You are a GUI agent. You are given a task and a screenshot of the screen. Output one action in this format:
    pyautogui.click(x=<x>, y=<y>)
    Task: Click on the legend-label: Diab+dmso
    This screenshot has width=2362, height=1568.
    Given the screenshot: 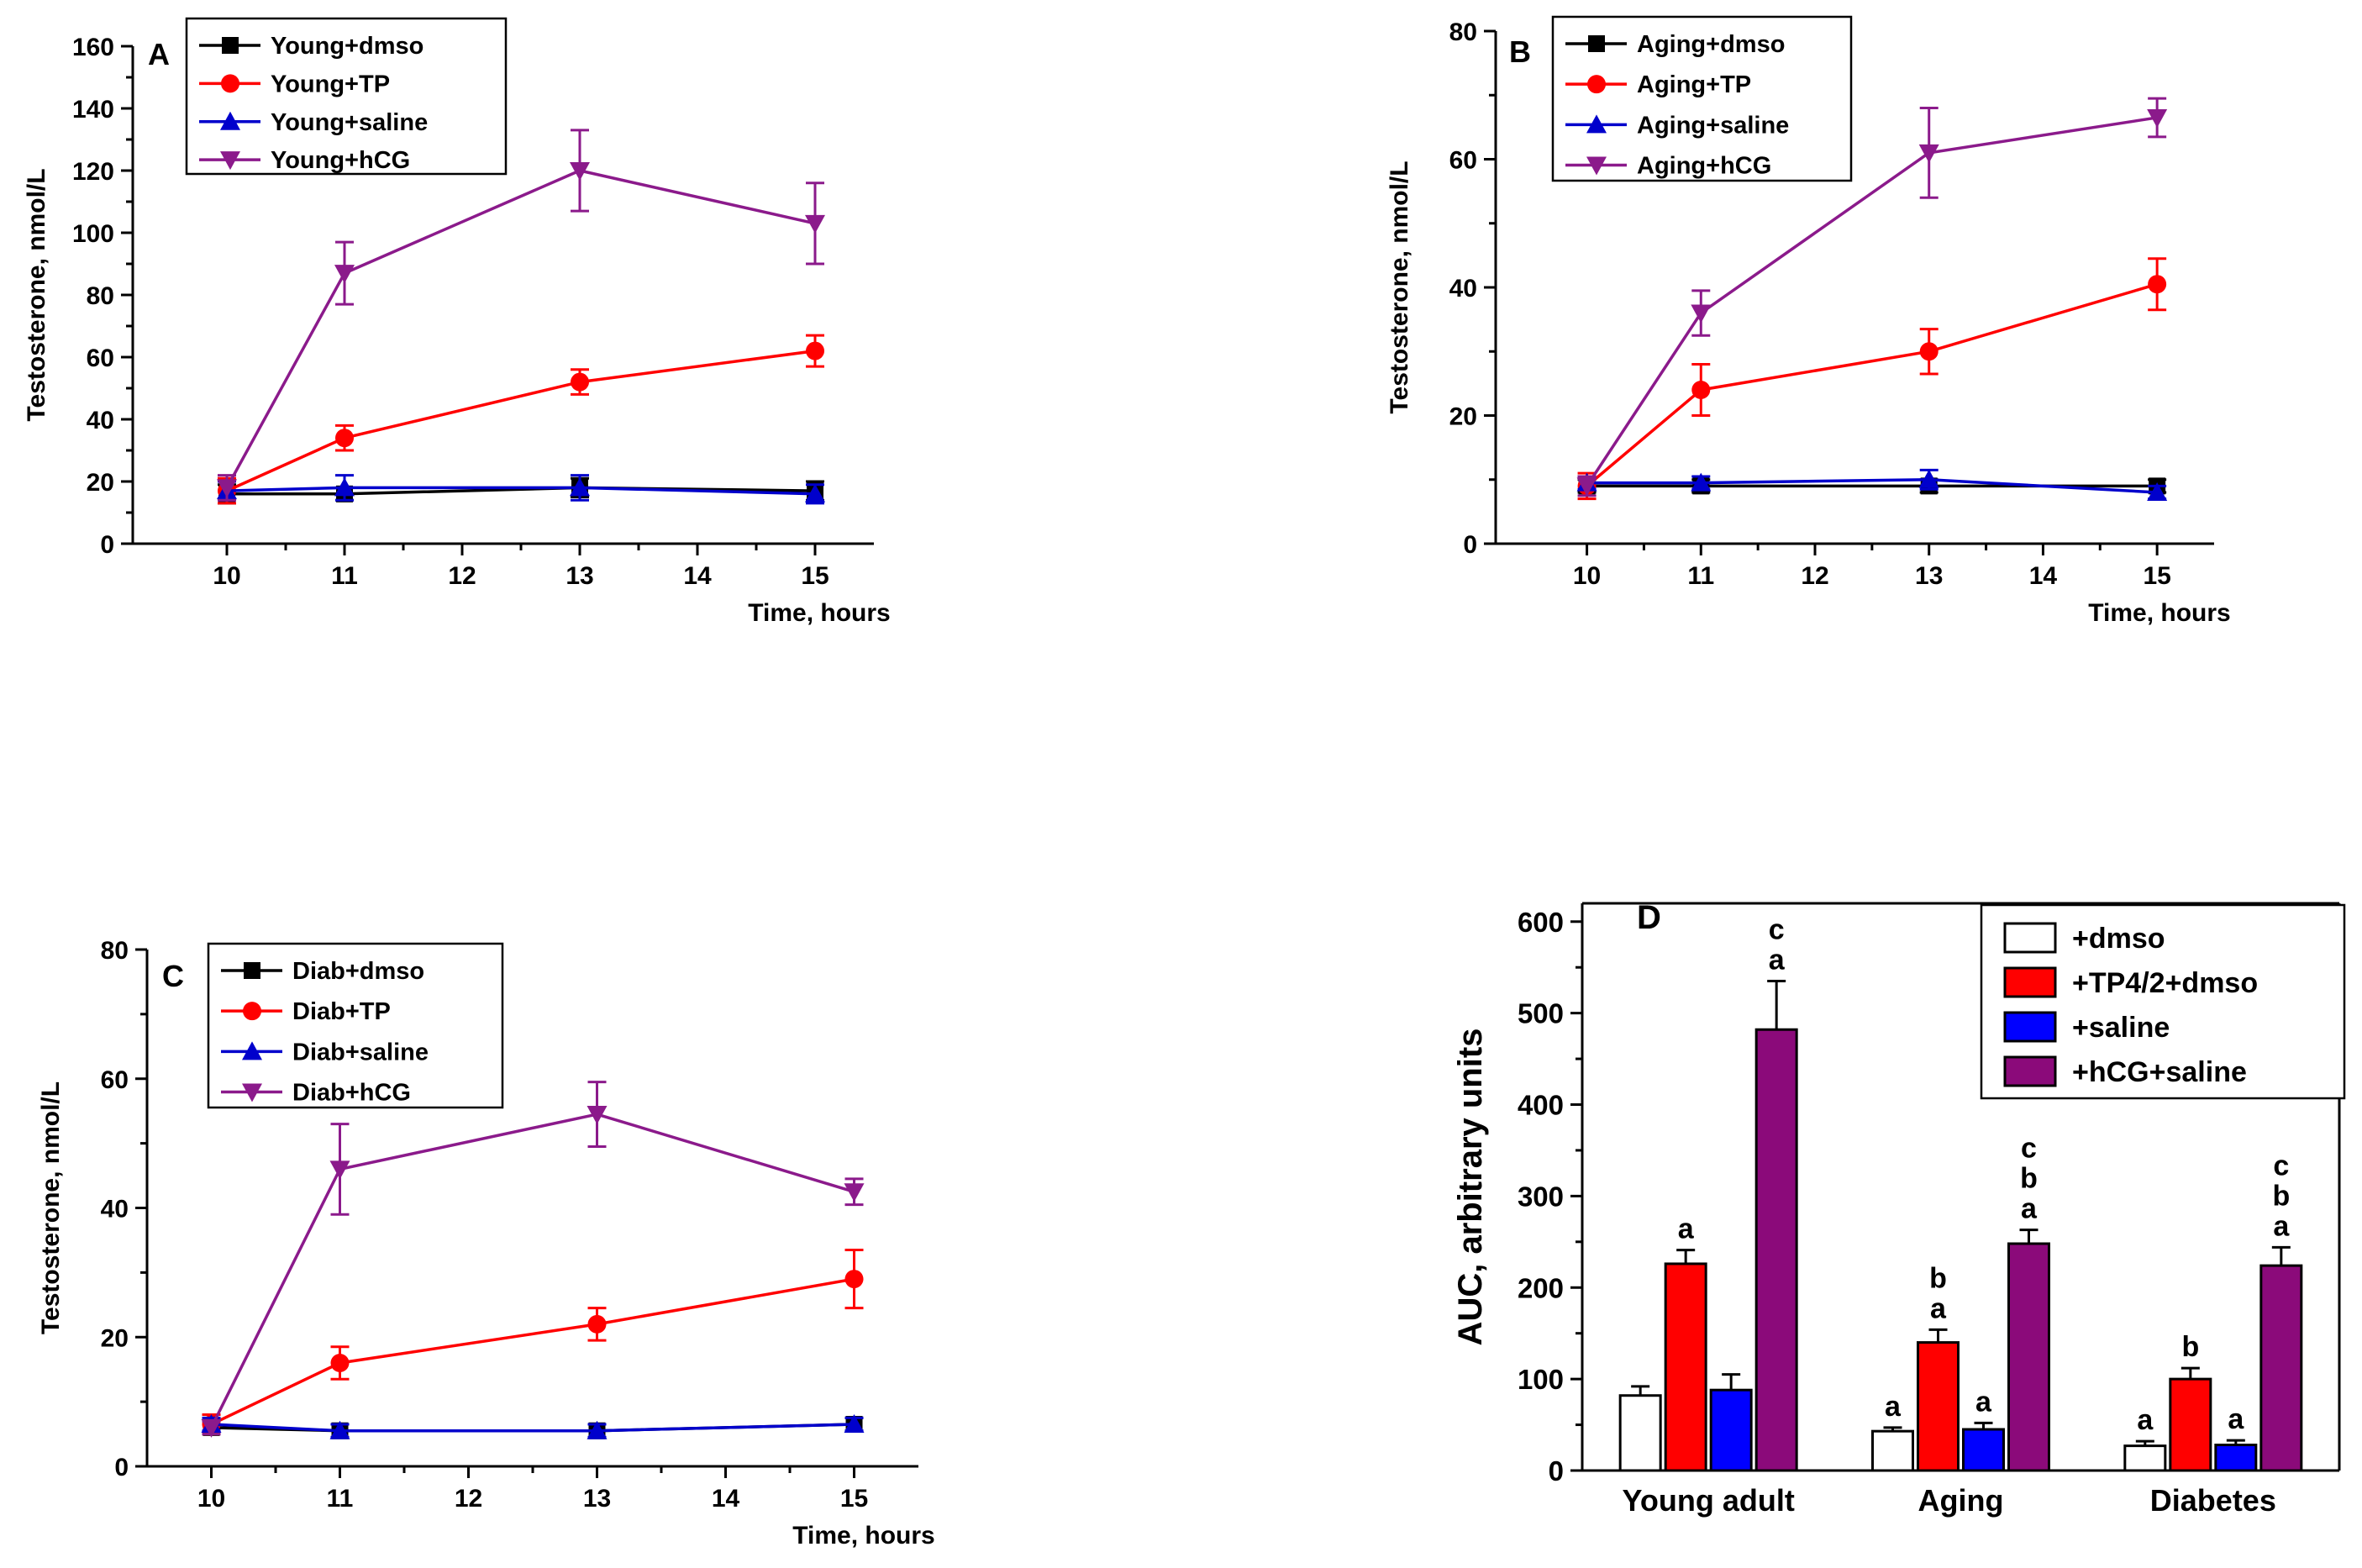 What is the action you would take?
    pyautogui.click(x=358, y=971)
    